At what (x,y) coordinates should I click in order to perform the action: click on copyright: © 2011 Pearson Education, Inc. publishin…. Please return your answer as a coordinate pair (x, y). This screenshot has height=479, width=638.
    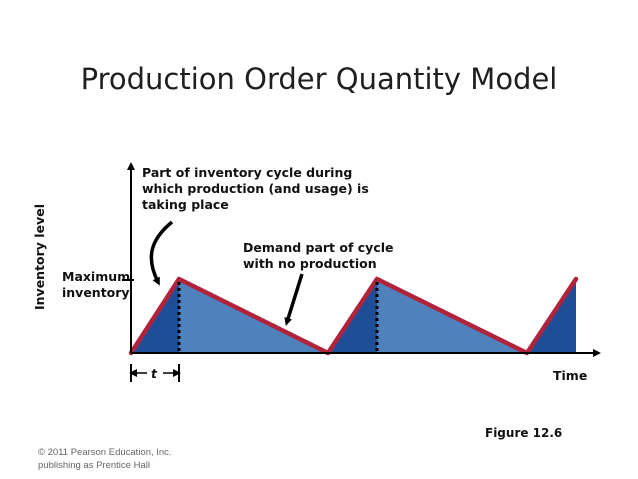
    Looking at the image, I should click on (105, 459).